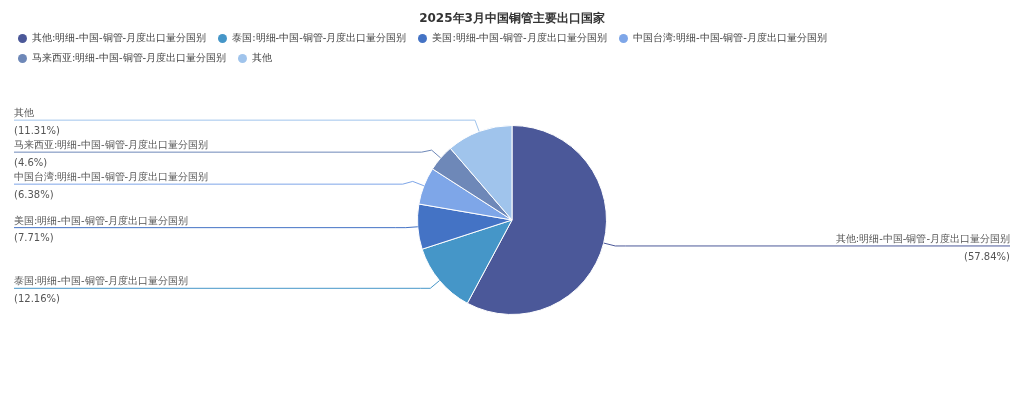 The width and height of the screenshot is (1024, 399). Describe the element at coordinates (37, 298) in the screenshot. I see `data-label: (12.16%)` at that location.